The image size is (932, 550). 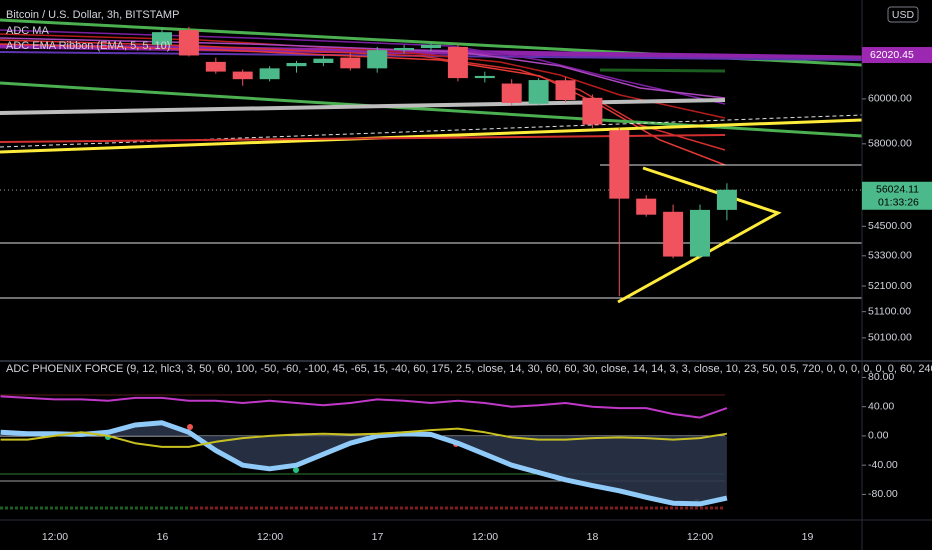 I want to click on y-tick-label: 60000.00, so click(x=890, y=99).